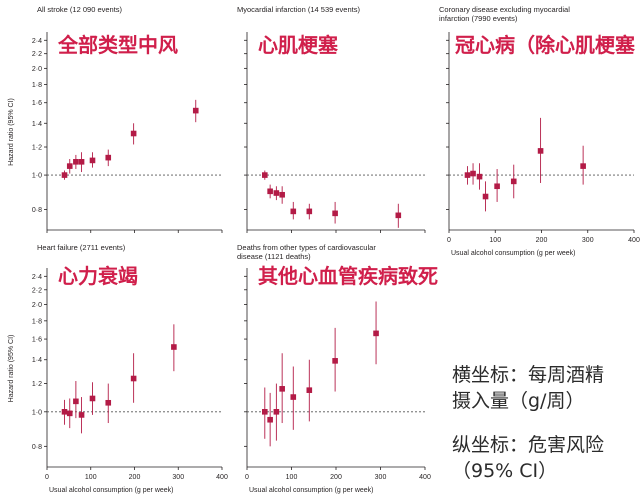  Describe the element at coordinates (505, 471) in the screenshot. I see `y-axis-note-line-2: （95% CI）` at that location.